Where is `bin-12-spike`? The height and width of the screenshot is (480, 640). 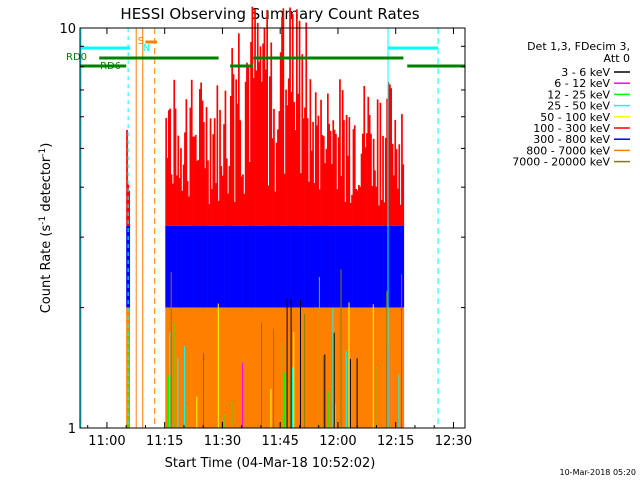 bin-12-spike is located at coordinates (178, 393).